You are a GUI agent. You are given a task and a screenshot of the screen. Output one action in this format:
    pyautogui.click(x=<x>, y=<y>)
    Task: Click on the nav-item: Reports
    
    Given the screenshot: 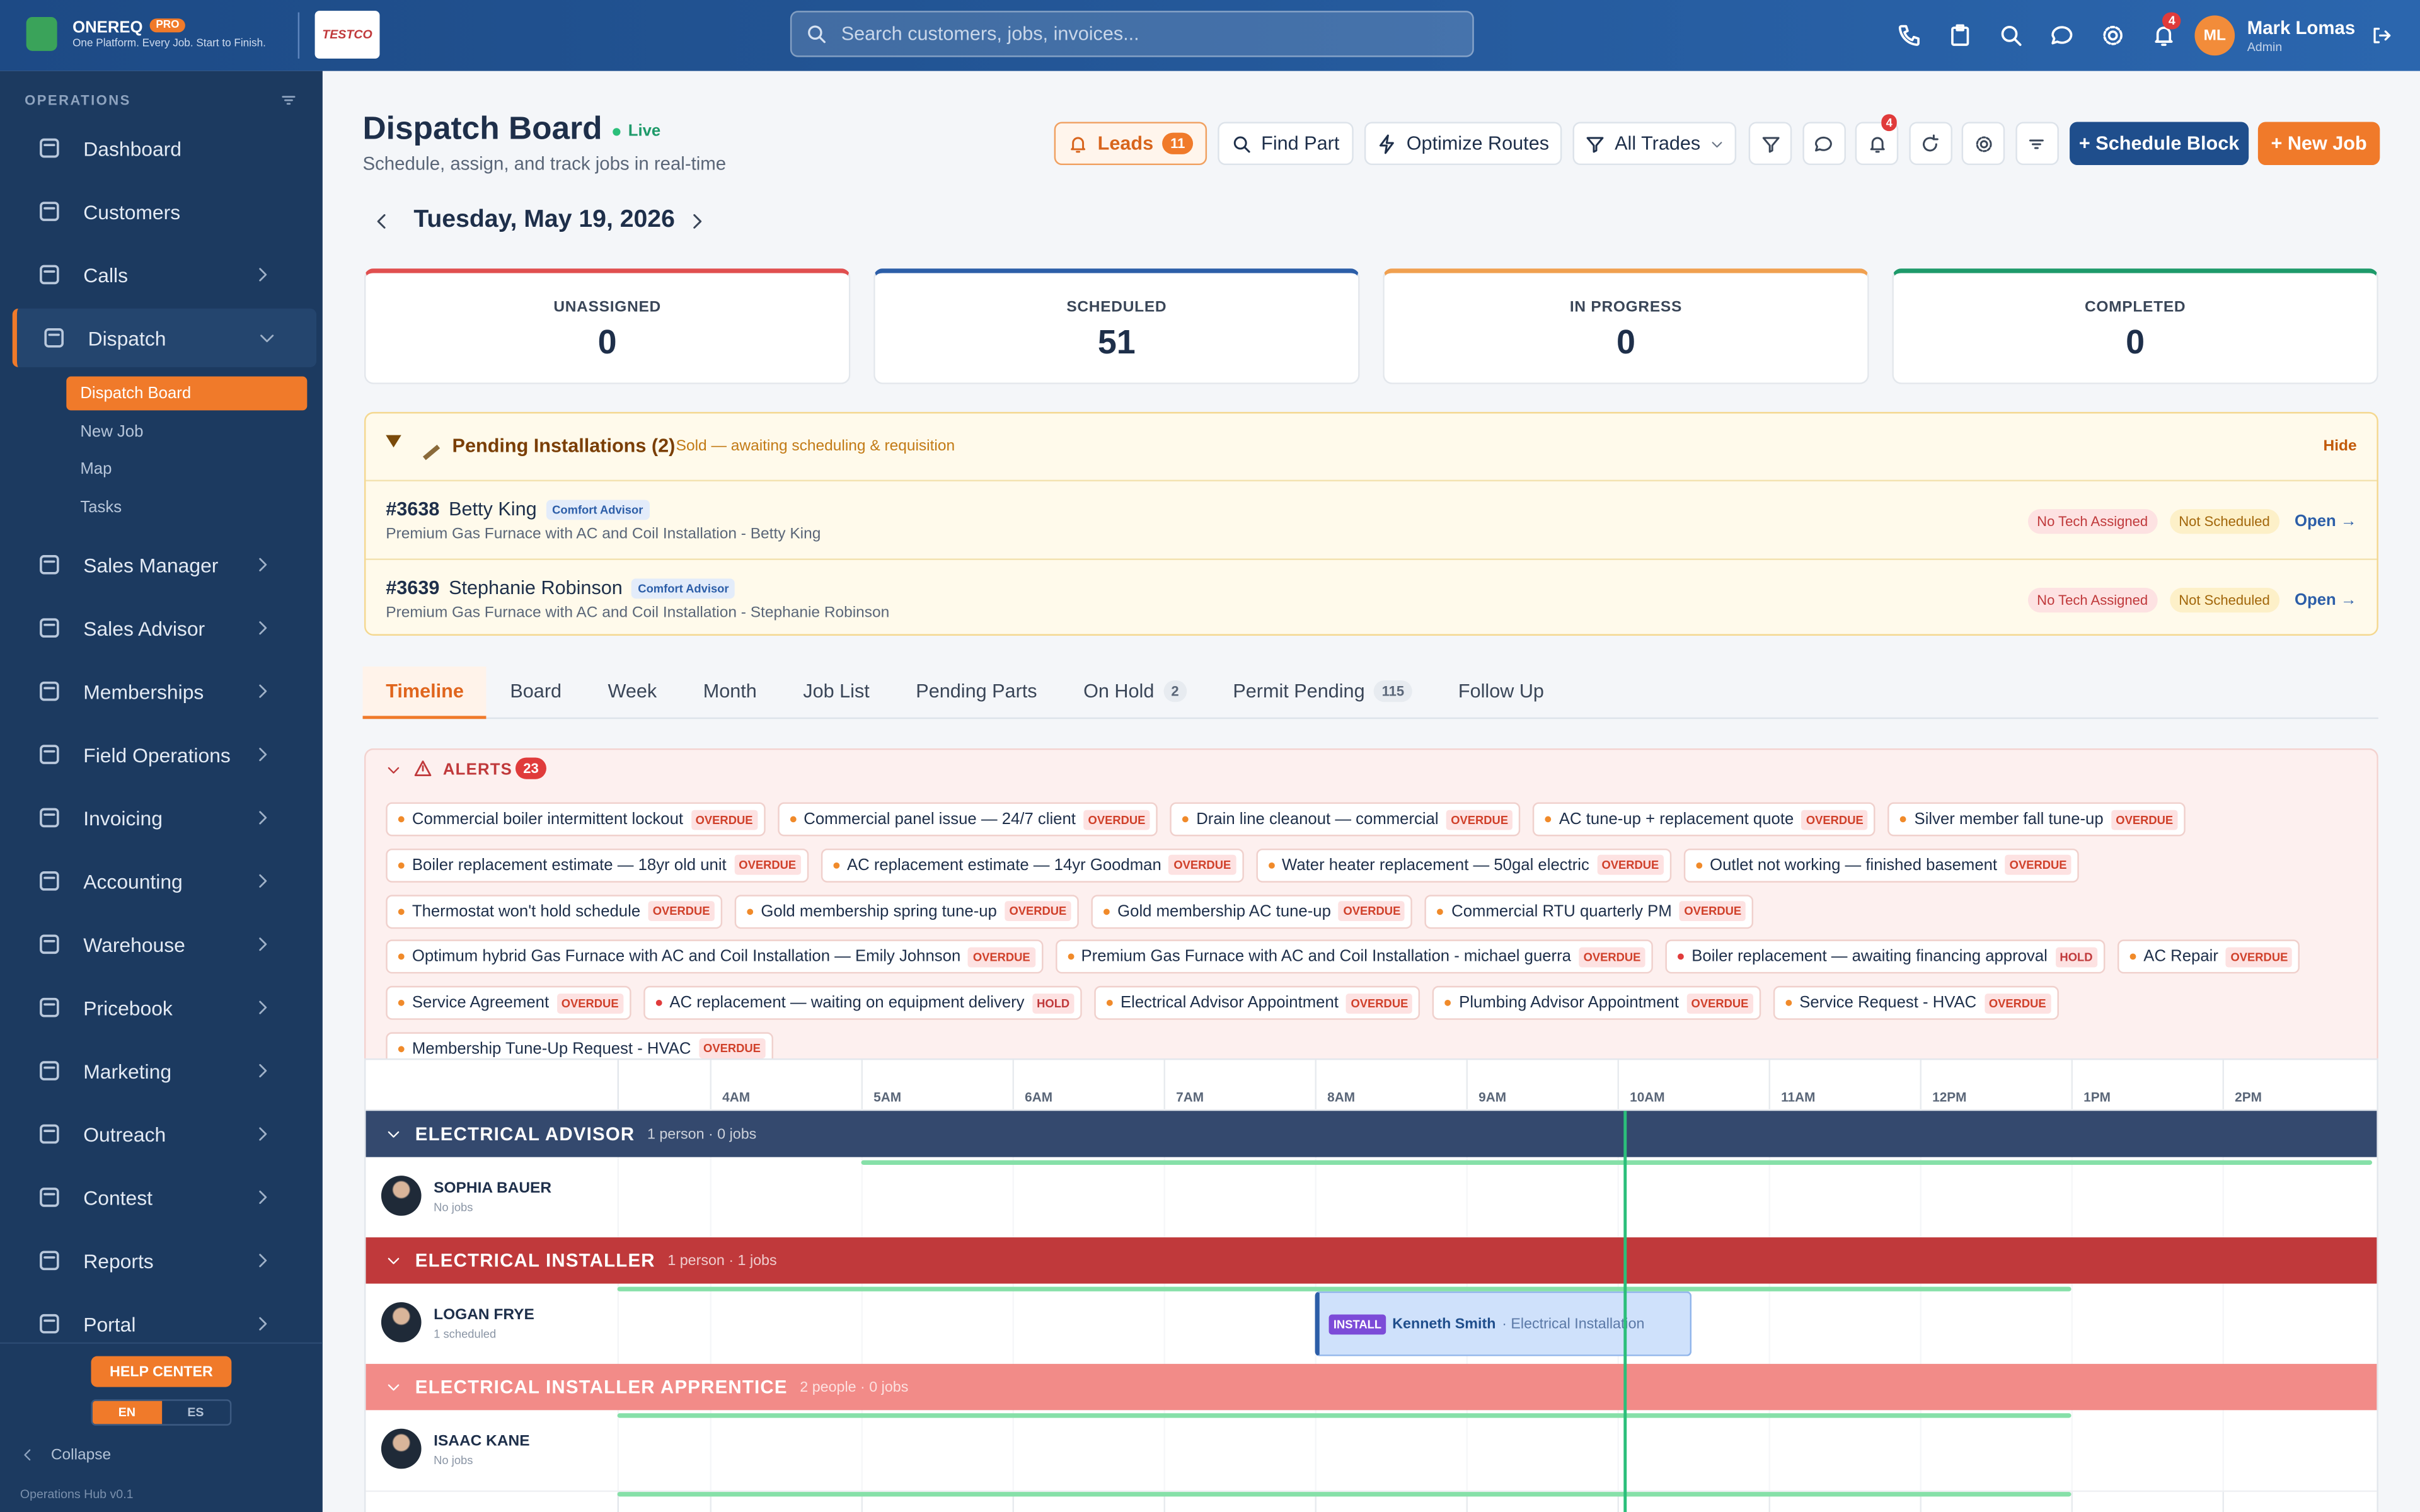 What is the action you would take?
    pyautogui.click(x=162, y=1260)
    